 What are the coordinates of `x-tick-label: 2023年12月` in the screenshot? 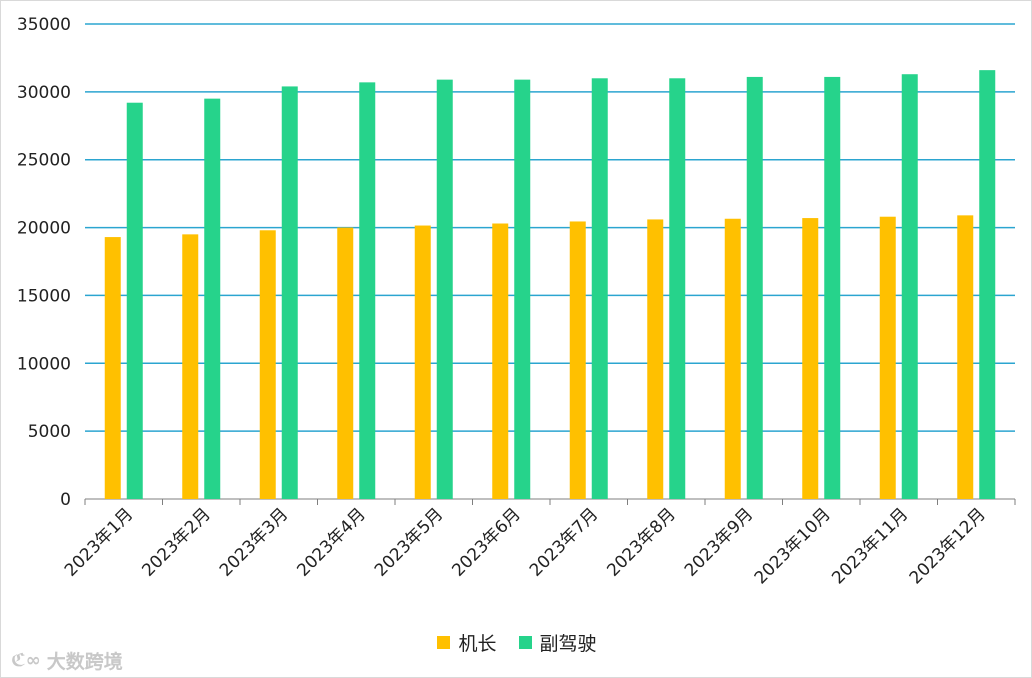 It's located at (948, 546).